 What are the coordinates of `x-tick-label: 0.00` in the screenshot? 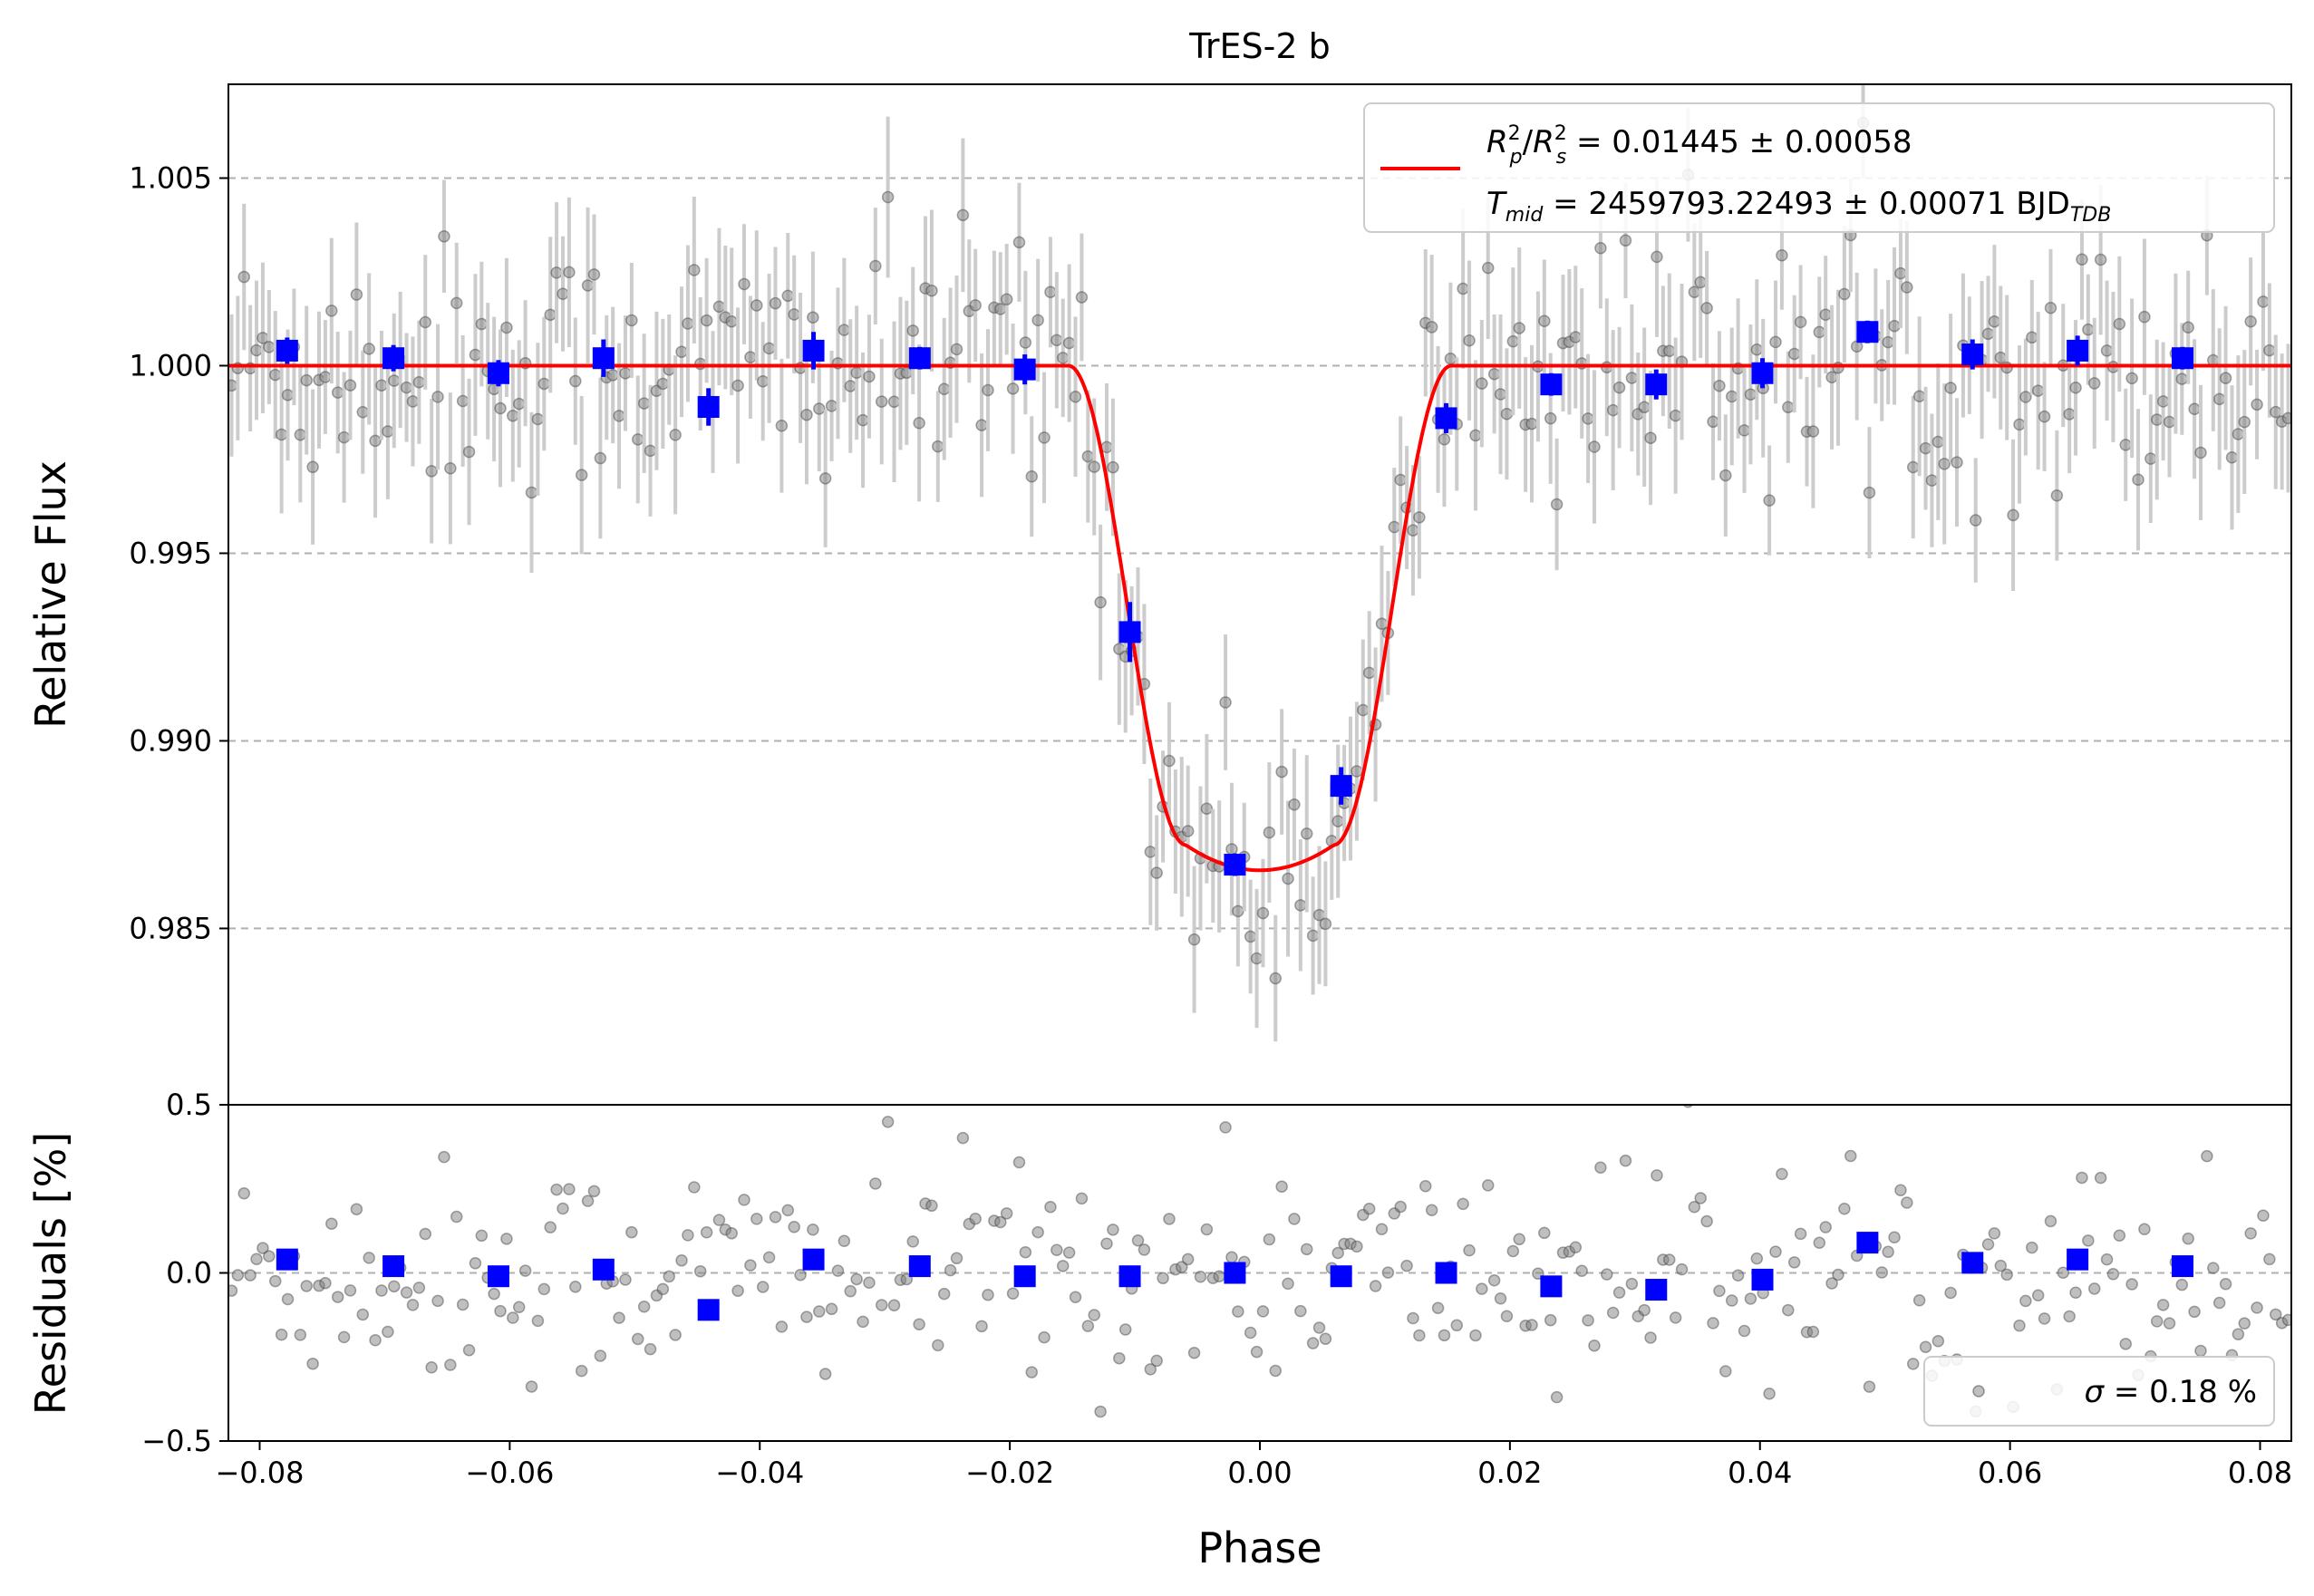 It's located at (1259, 1473).